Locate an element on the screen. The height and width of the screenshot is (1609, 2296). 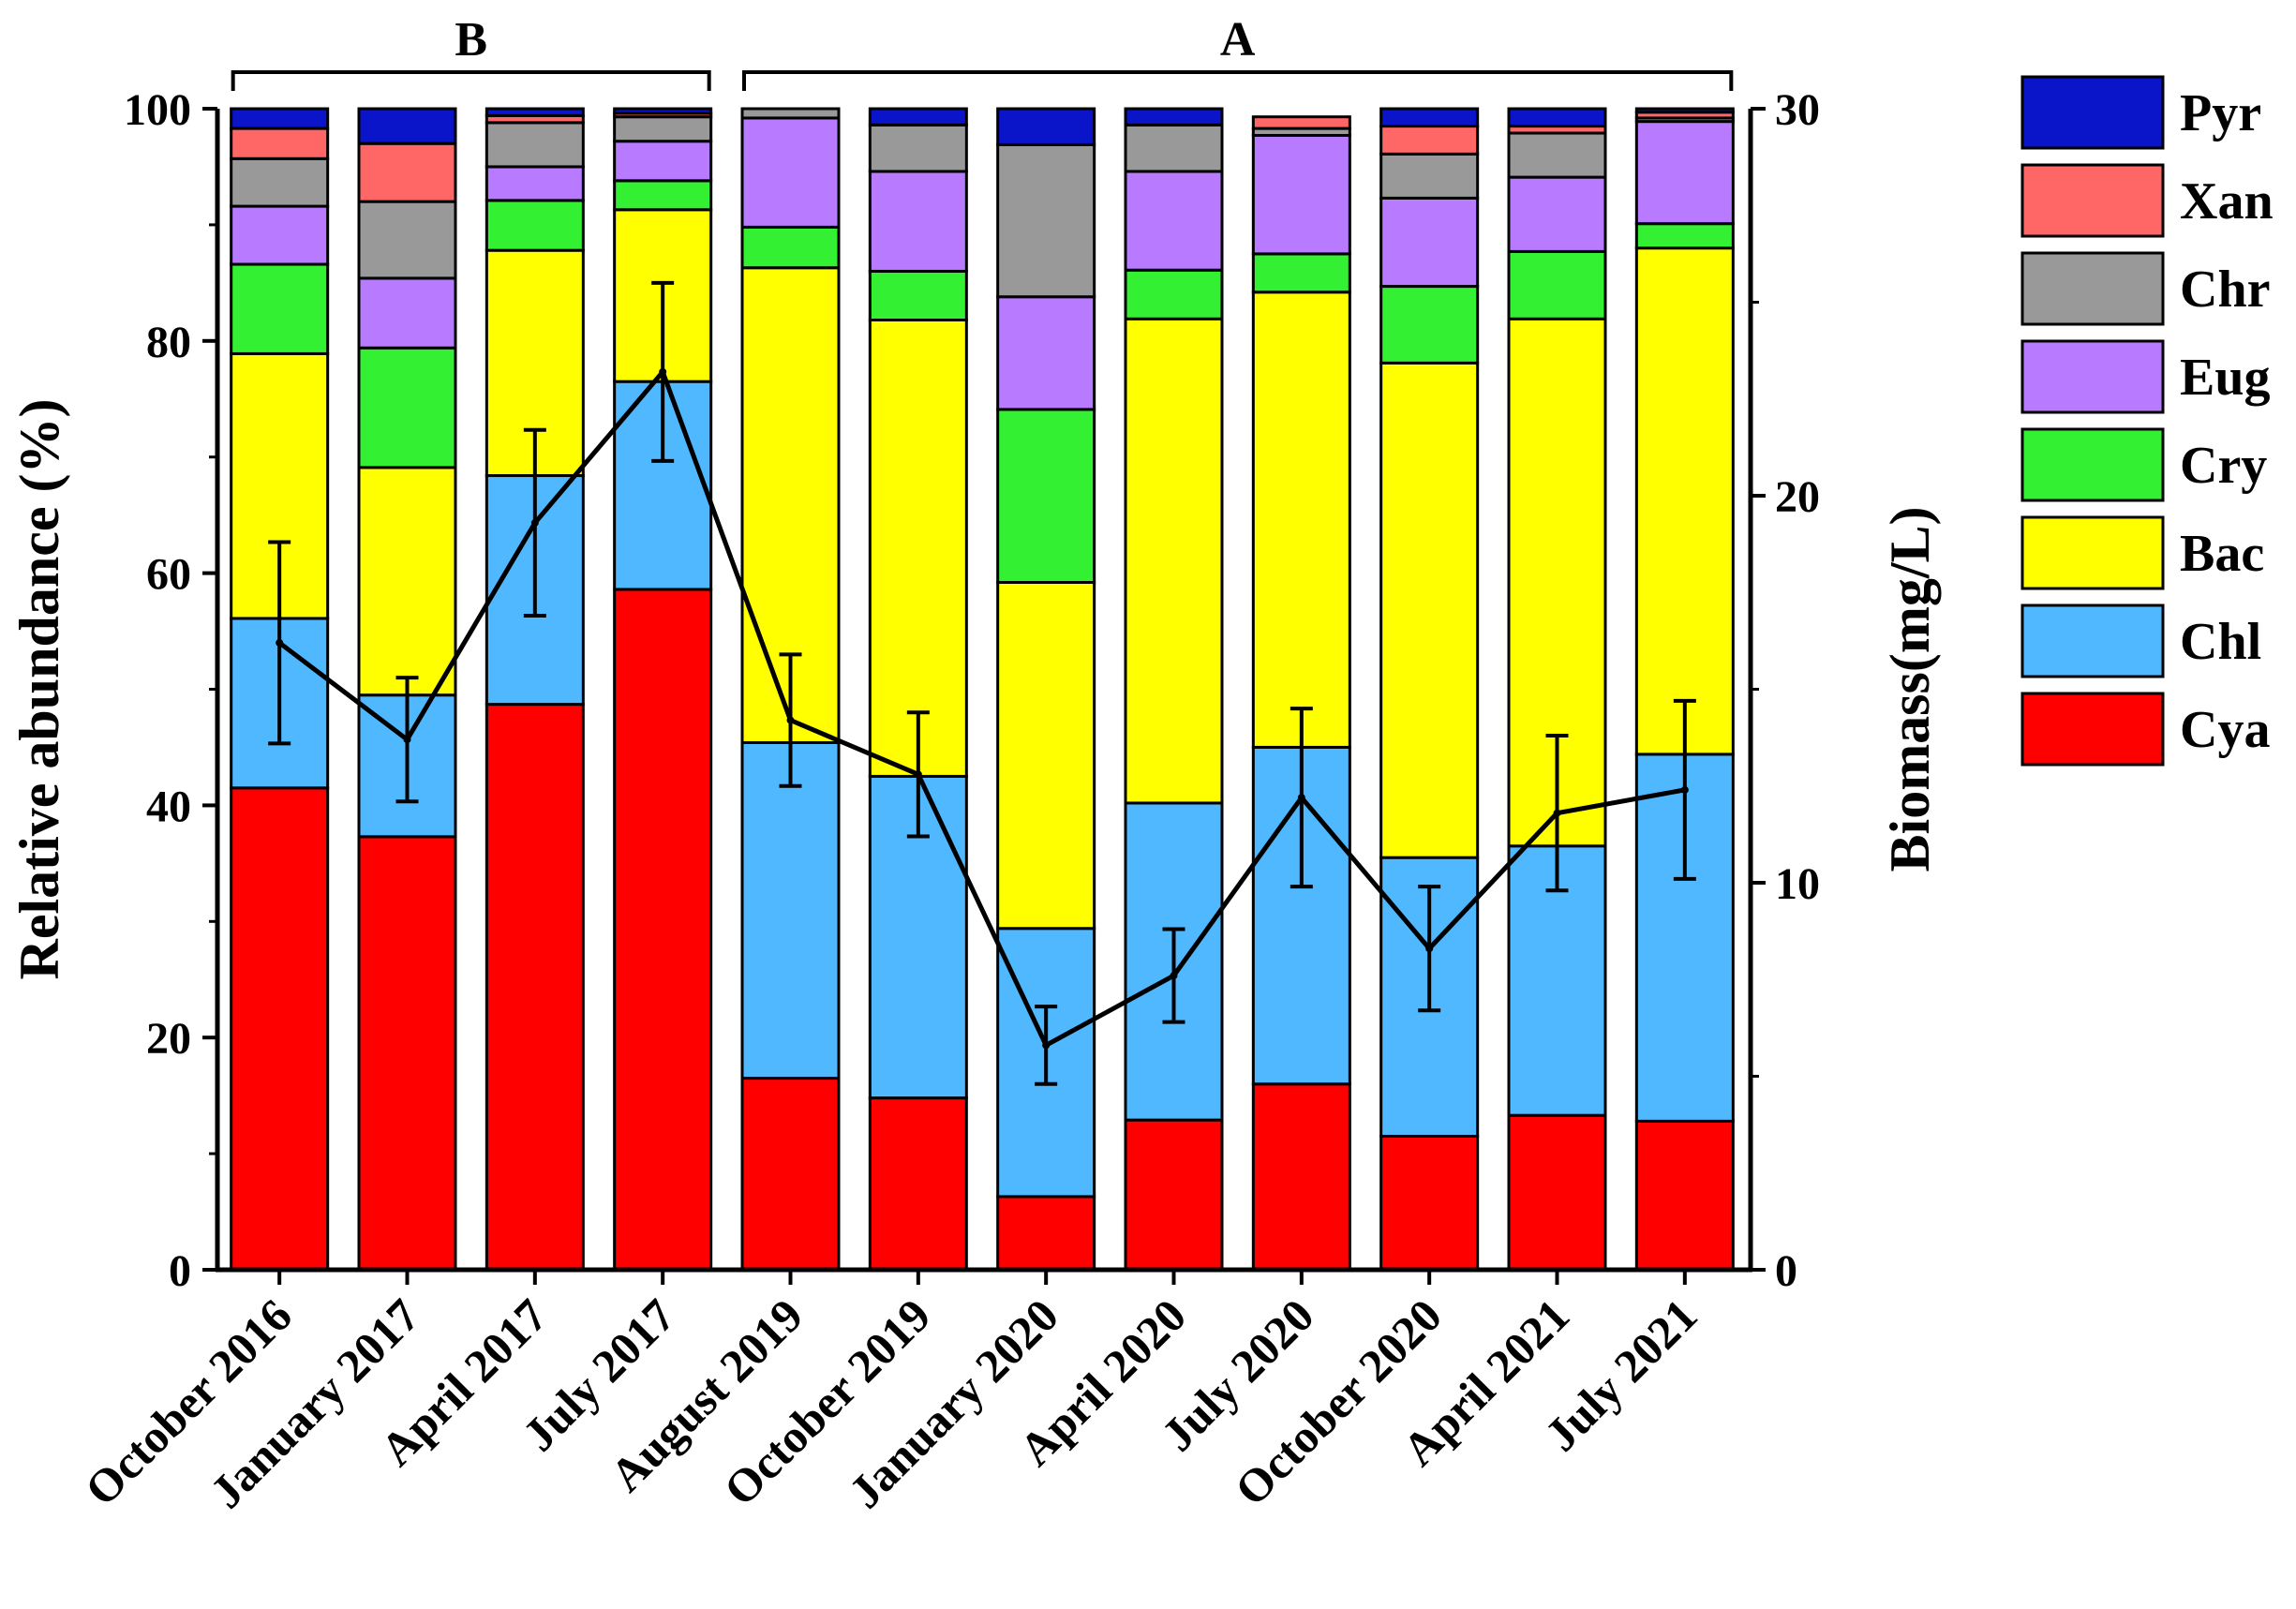
legend-swatch-chl is located at coordinates (2092, 640).